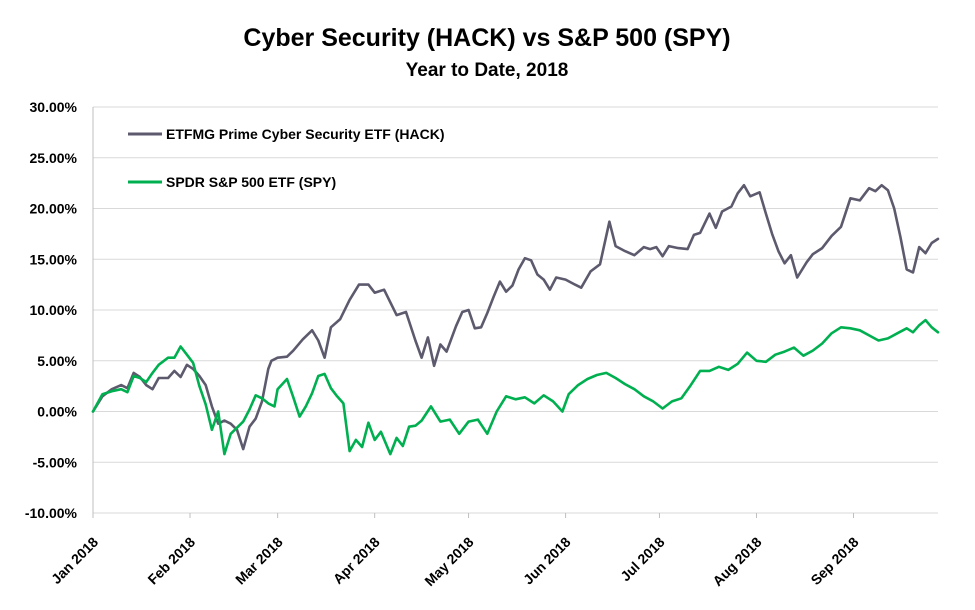 This screenshot has height=610, width=975. I want to click on chart-title: Cyber Security (HACK) vs S&P 500 (SPY), so click(486, 38).